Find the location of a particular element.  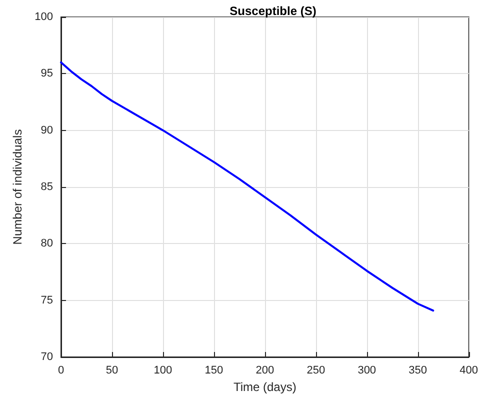

chart-title: Susceptible (S) is located at coordinates (273, 11).